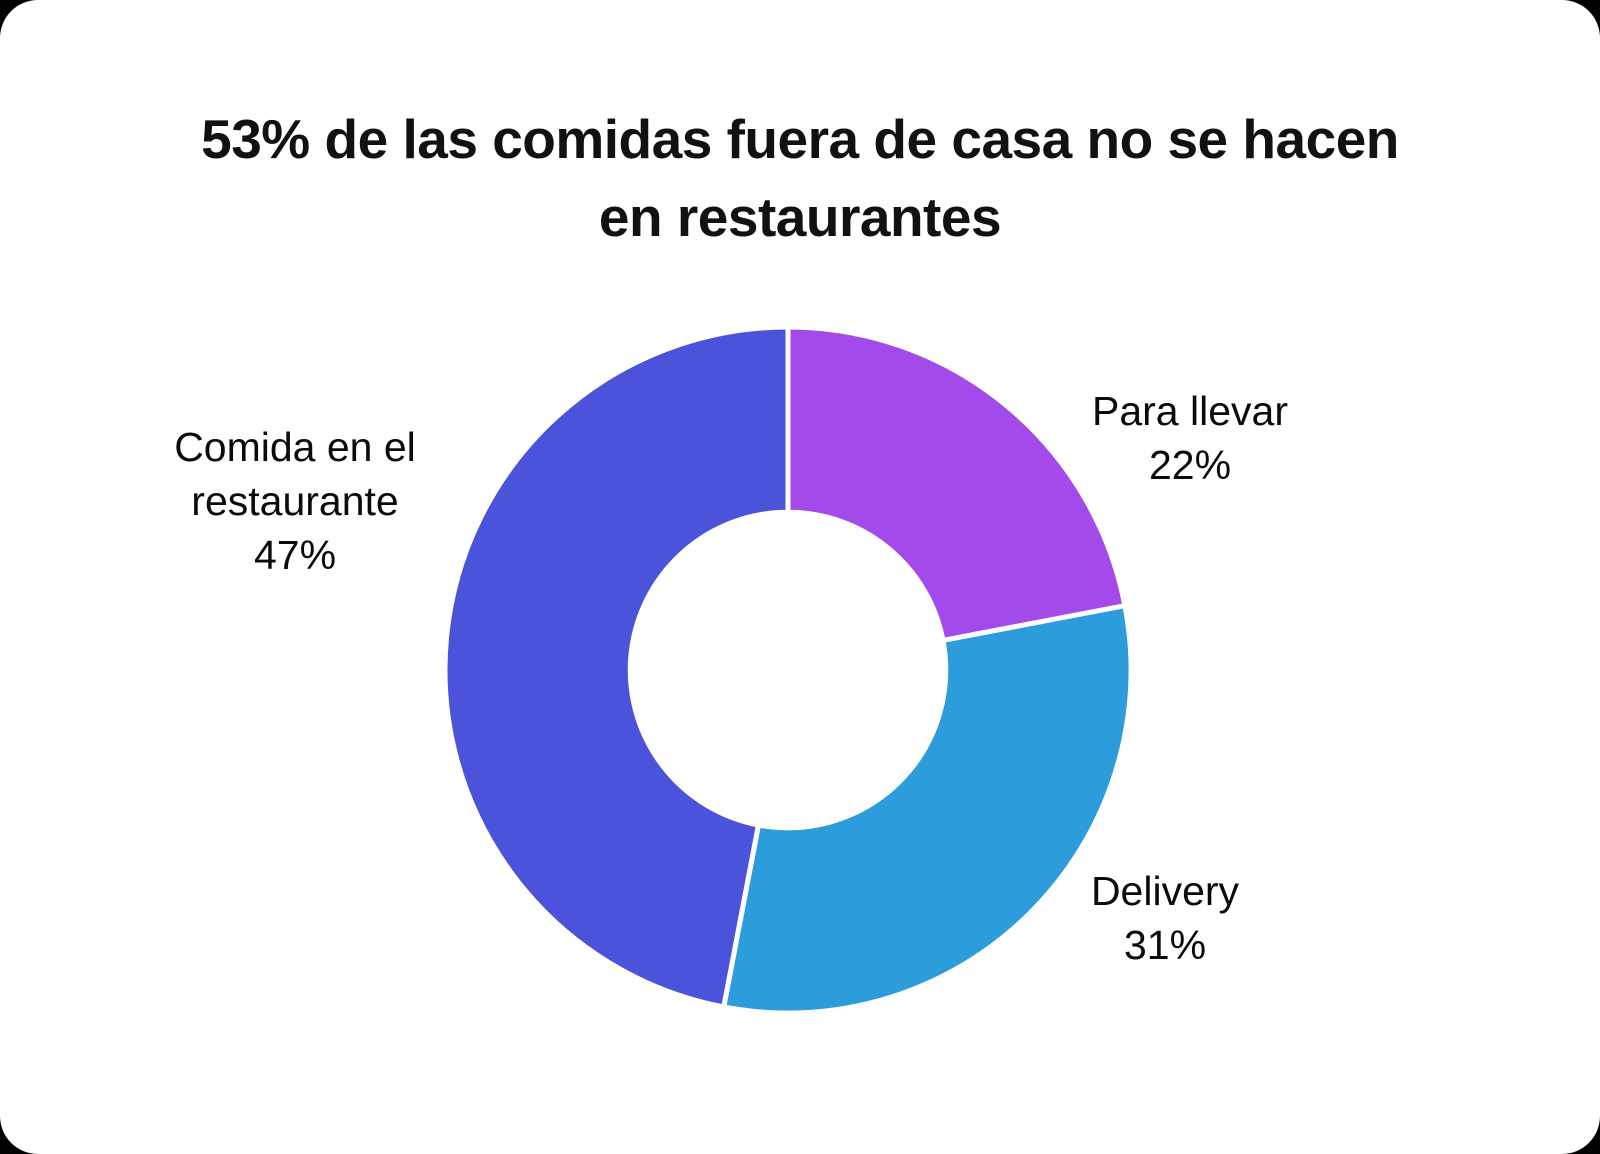 This screenshot has width=1600, height=1154. I want to click on slice-label-comida-restaurante: Comida en el restaurante 47%, so click(295, 501).